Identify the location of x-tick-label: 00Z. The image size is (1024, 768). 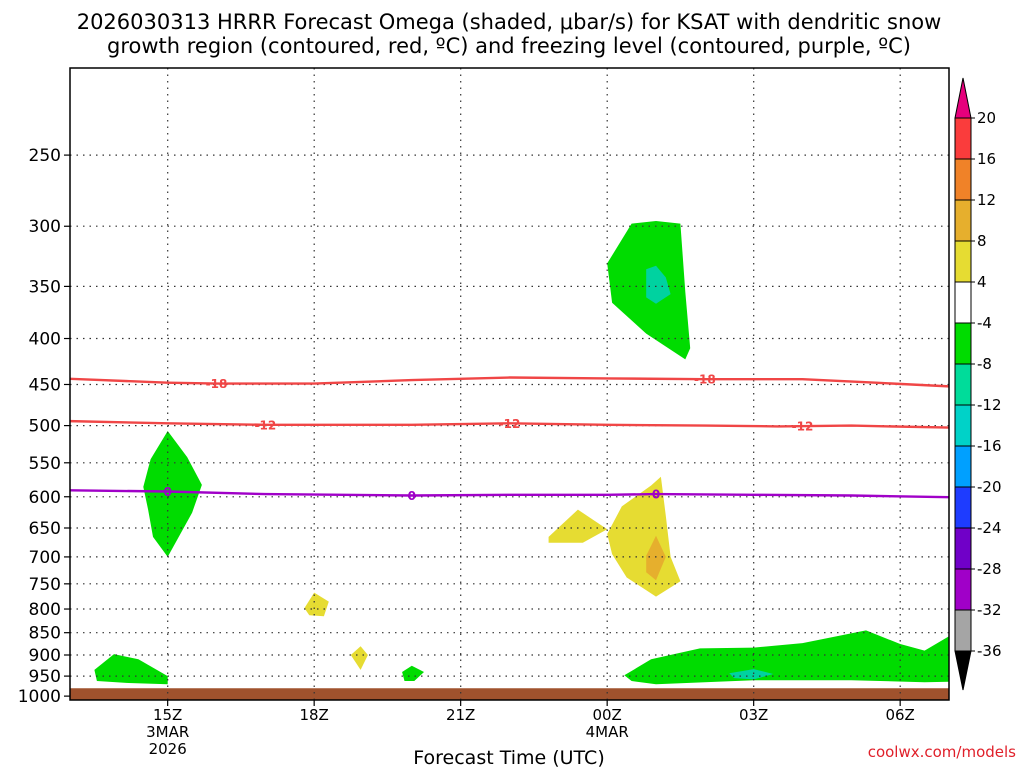
(606, 715).